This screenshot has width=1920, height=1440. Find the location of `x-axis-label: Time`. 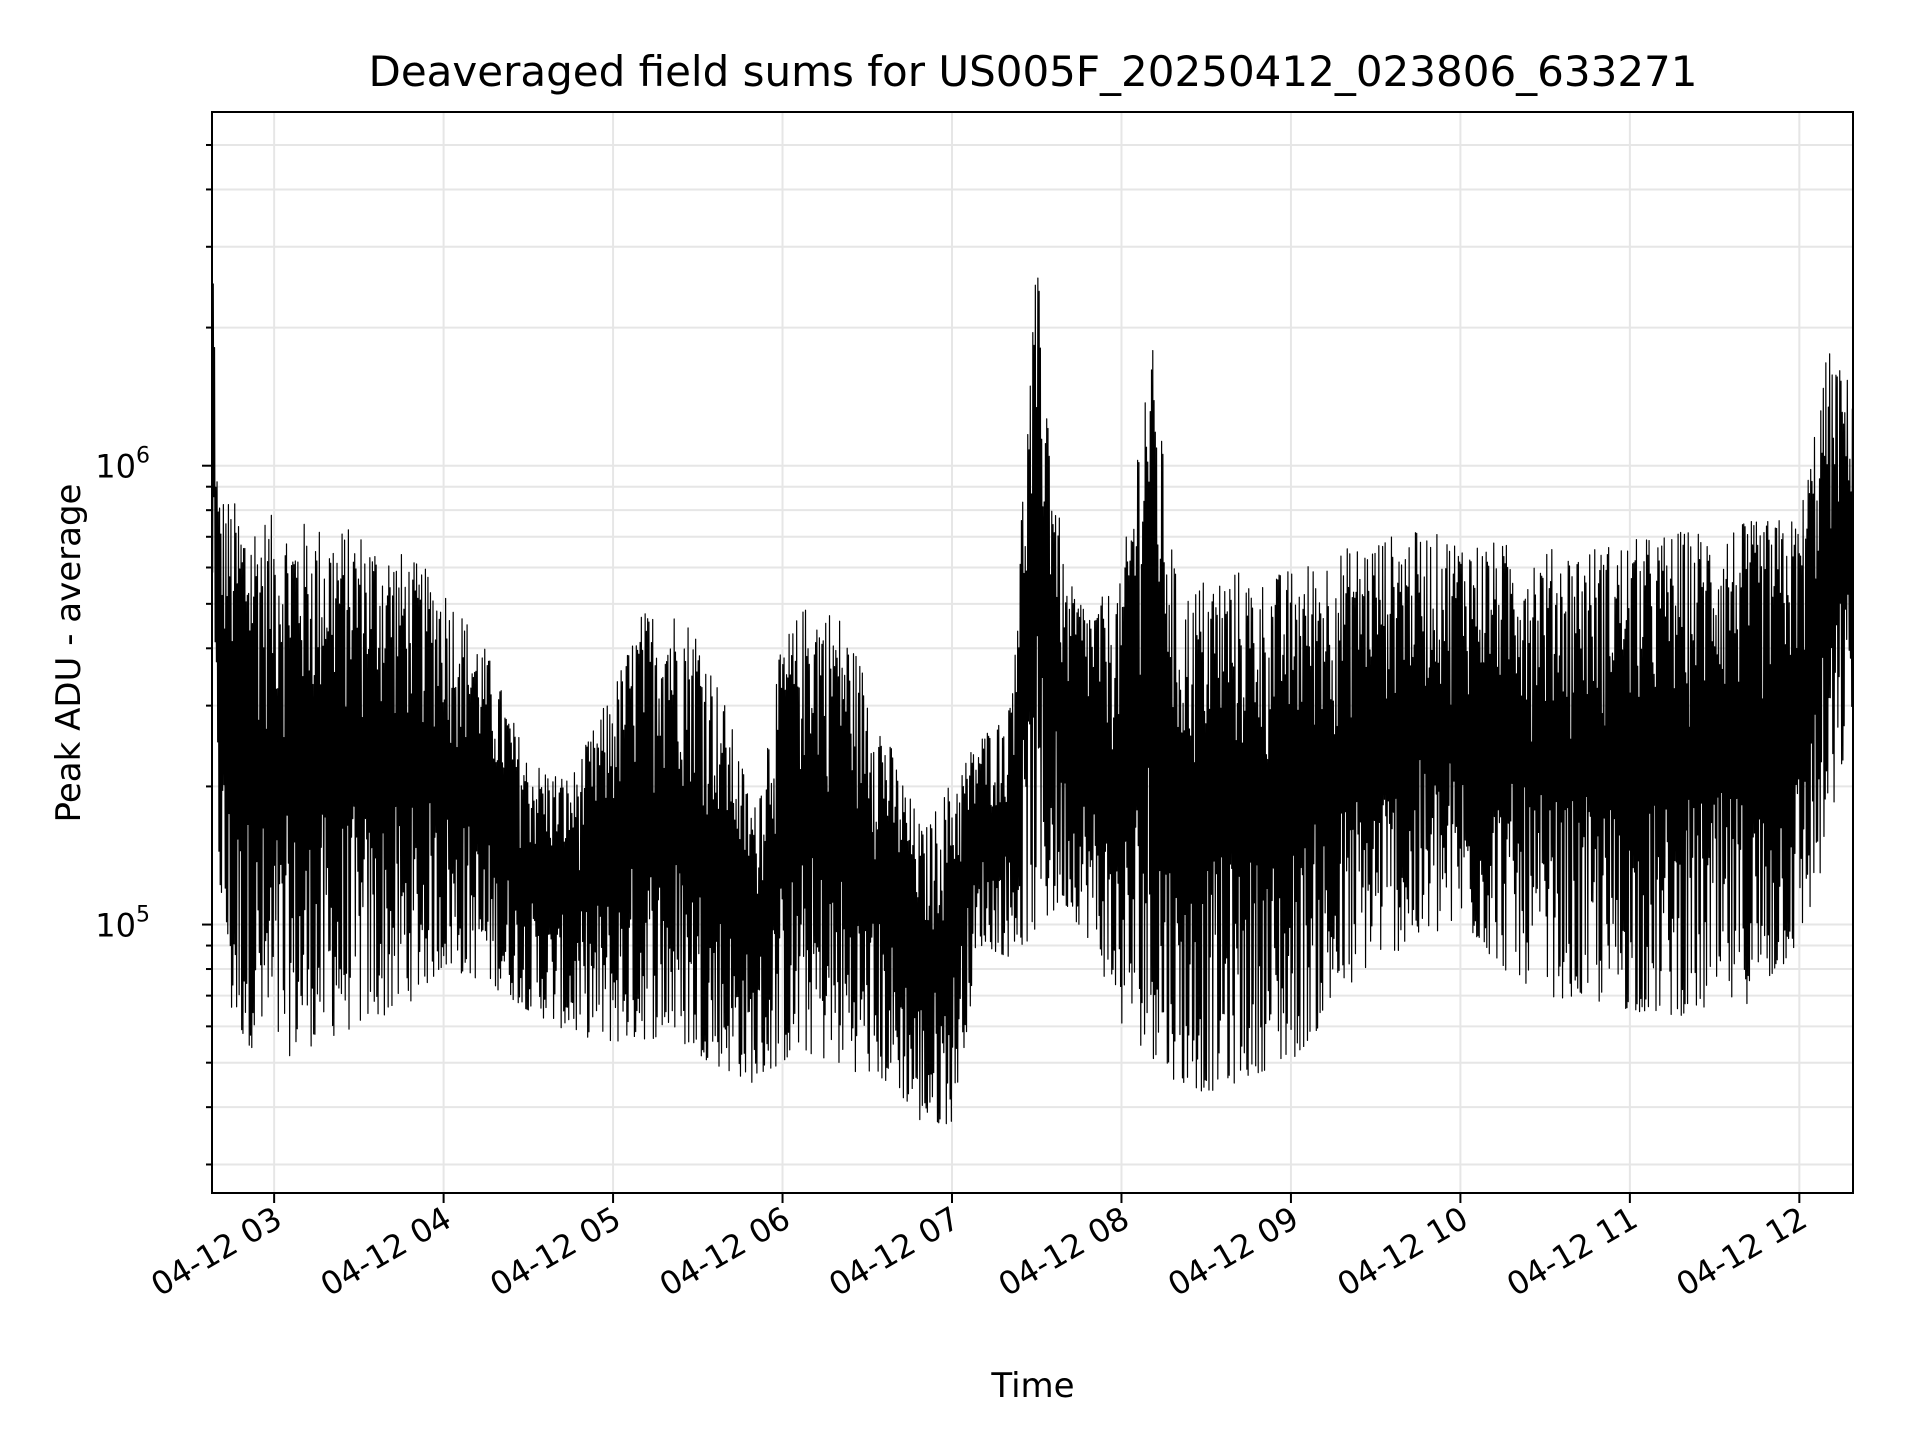

x-axis-label: Time is located at coordinates (1032, 1386).